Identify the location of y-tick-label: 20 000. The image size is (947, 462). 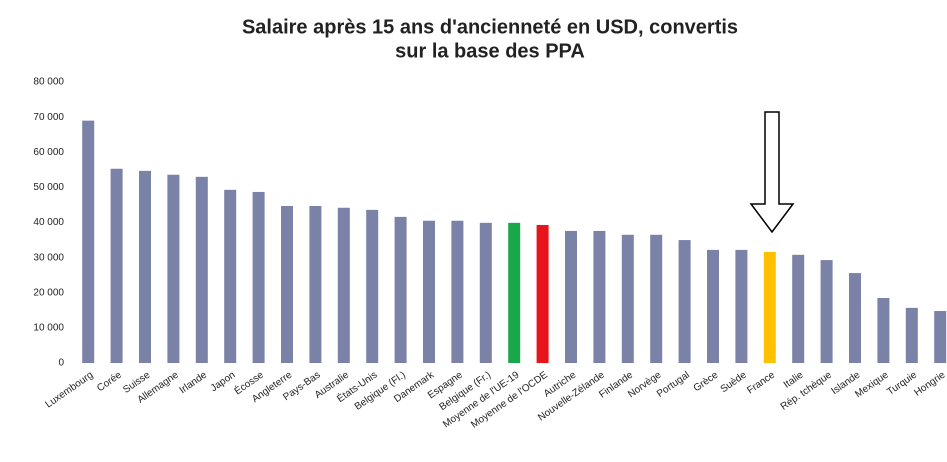
(48, 292).